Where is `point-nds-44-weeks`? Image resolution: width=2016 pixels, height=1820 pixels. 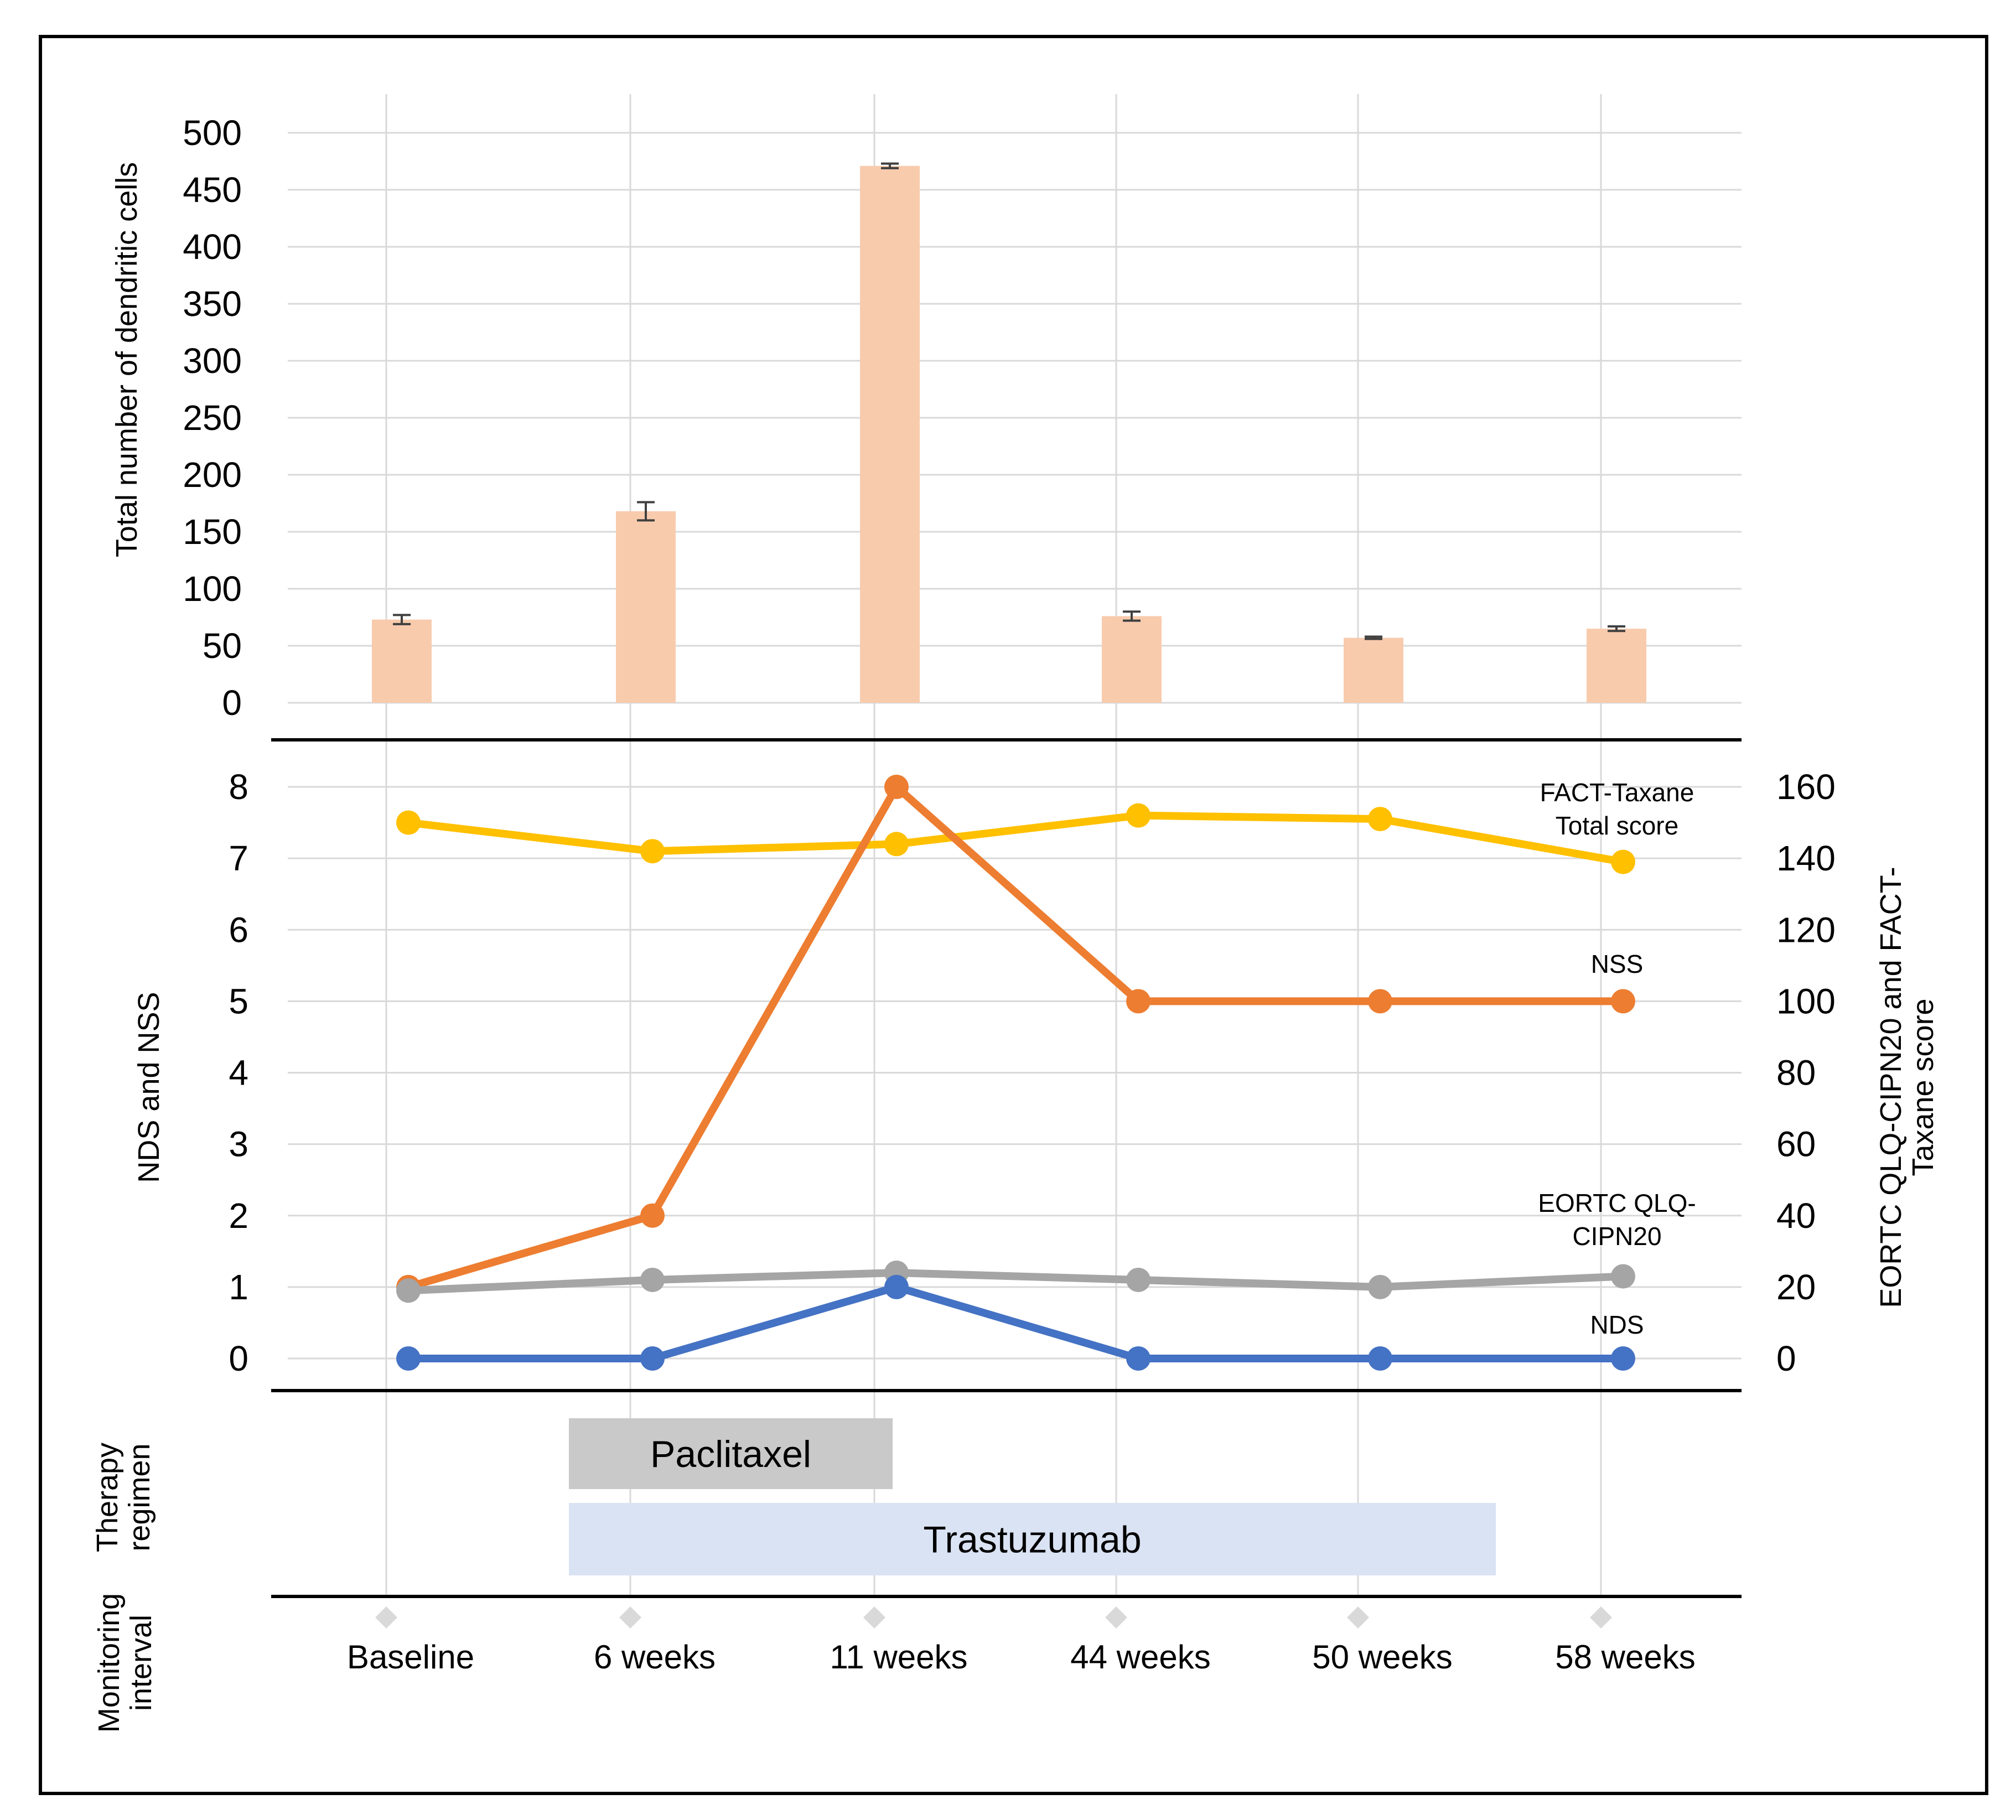 point-nds-44-weeks is located at coordinates (1138, 1358).